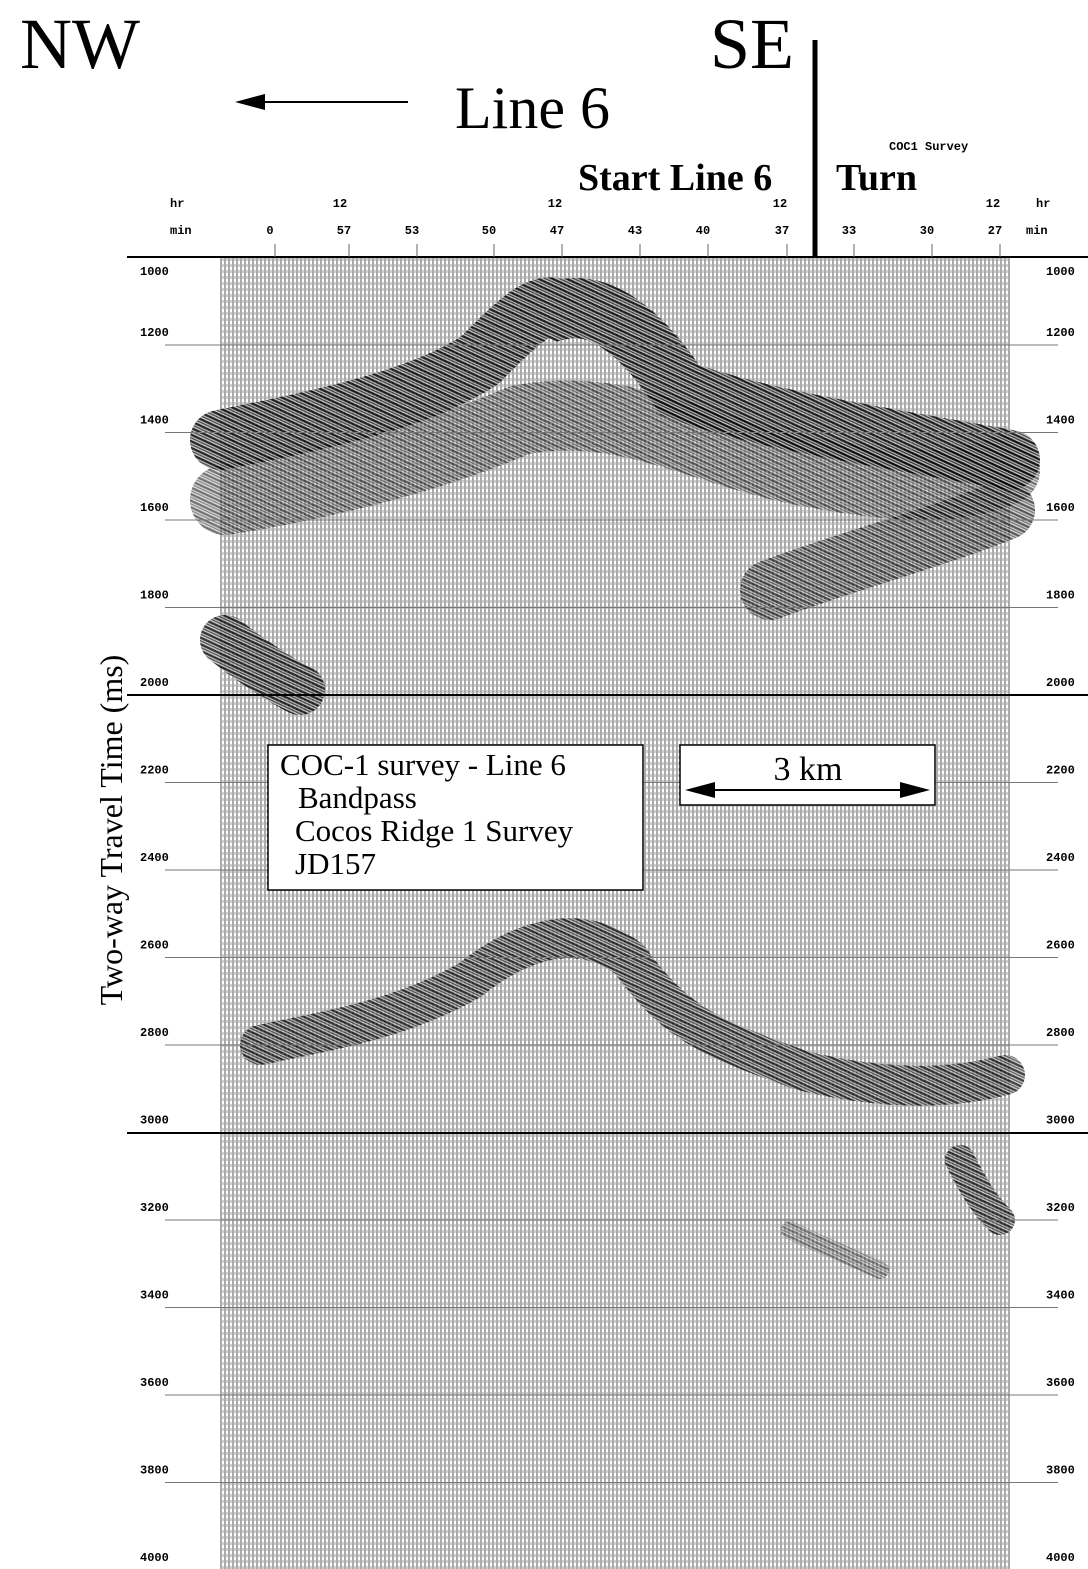 The height and width of the screenshot is (1569, 1088). I want to click on minute-label: 30, so click(927, 231).